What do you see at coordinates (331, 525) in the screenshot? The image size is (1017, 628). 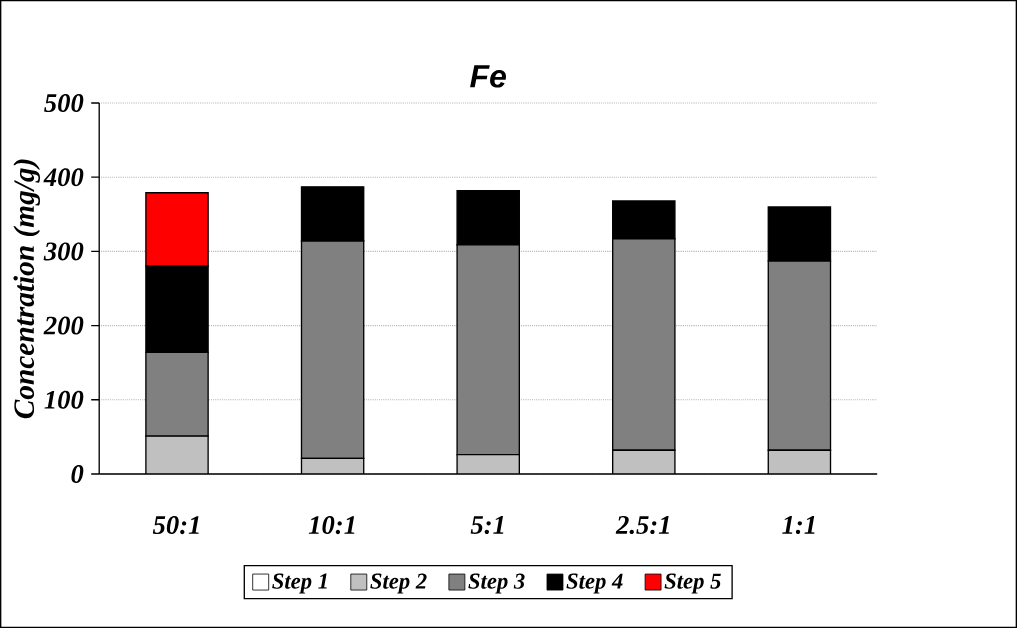 I see `x-tick-label: 10:1` at bounding box center [331, 525].